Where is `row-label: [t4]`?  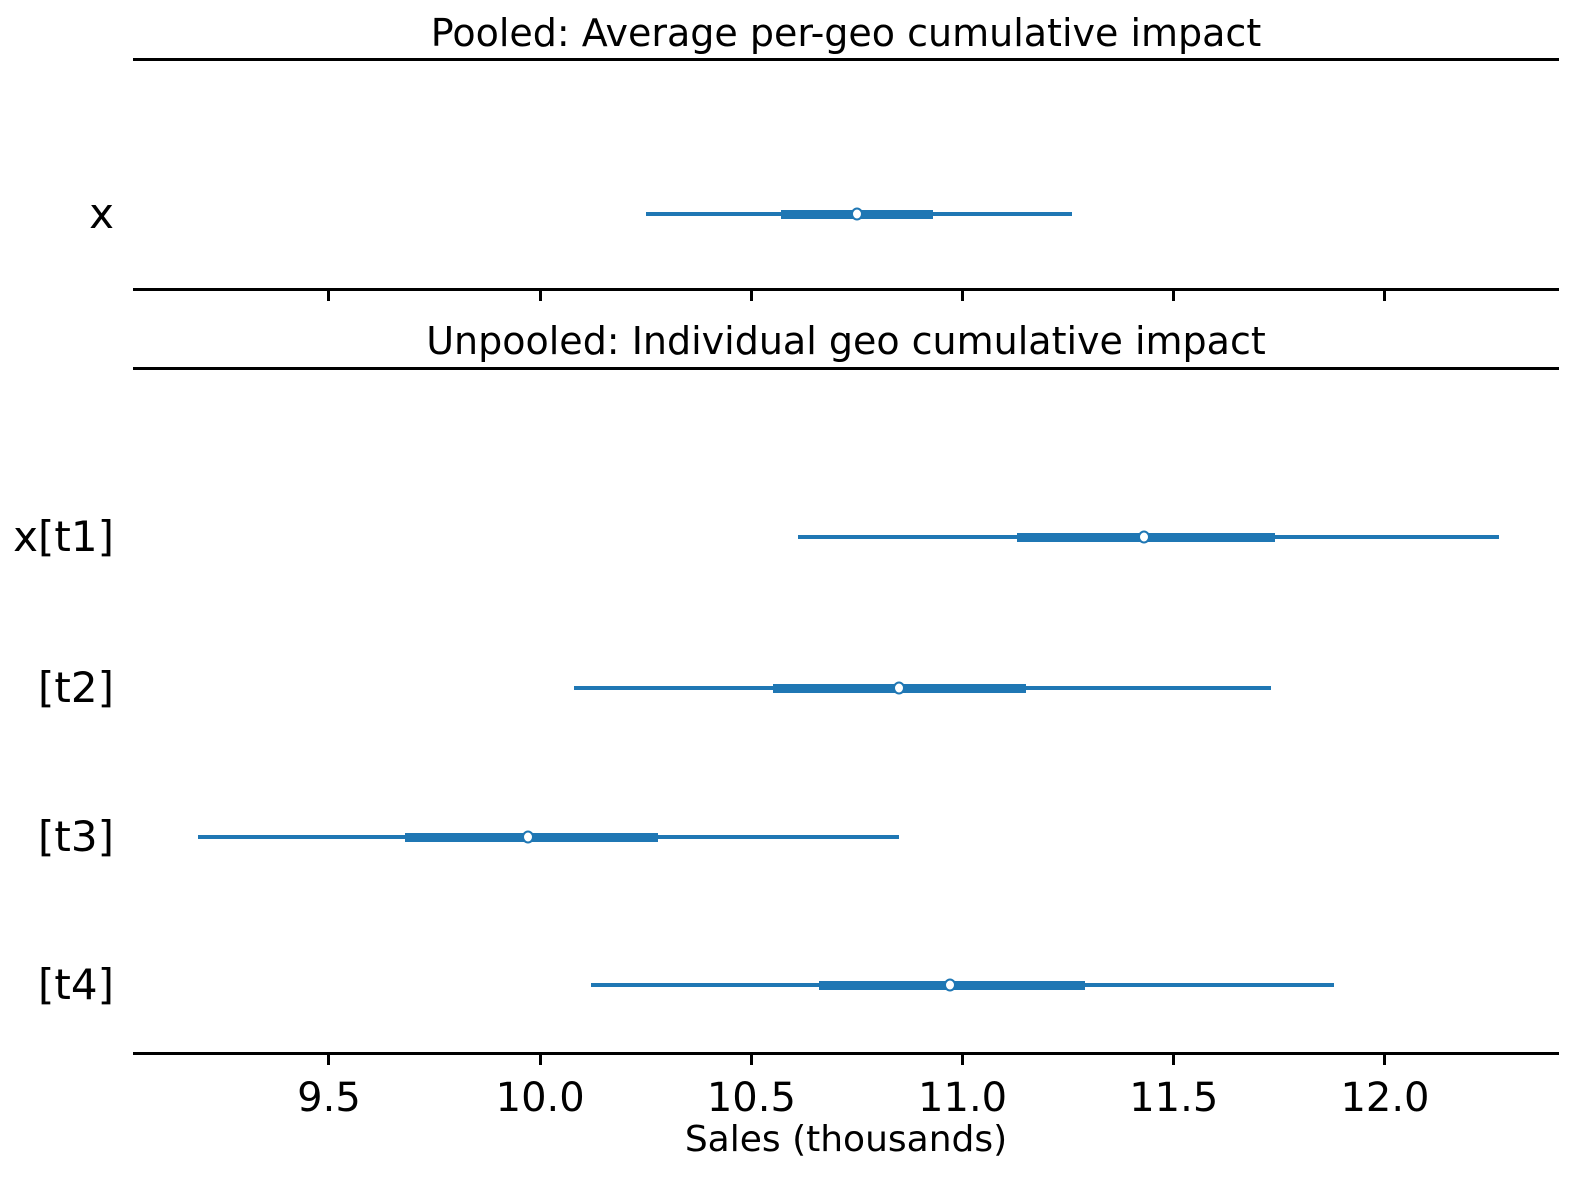 row-label: [t4] is located at coordinates (76, 984).